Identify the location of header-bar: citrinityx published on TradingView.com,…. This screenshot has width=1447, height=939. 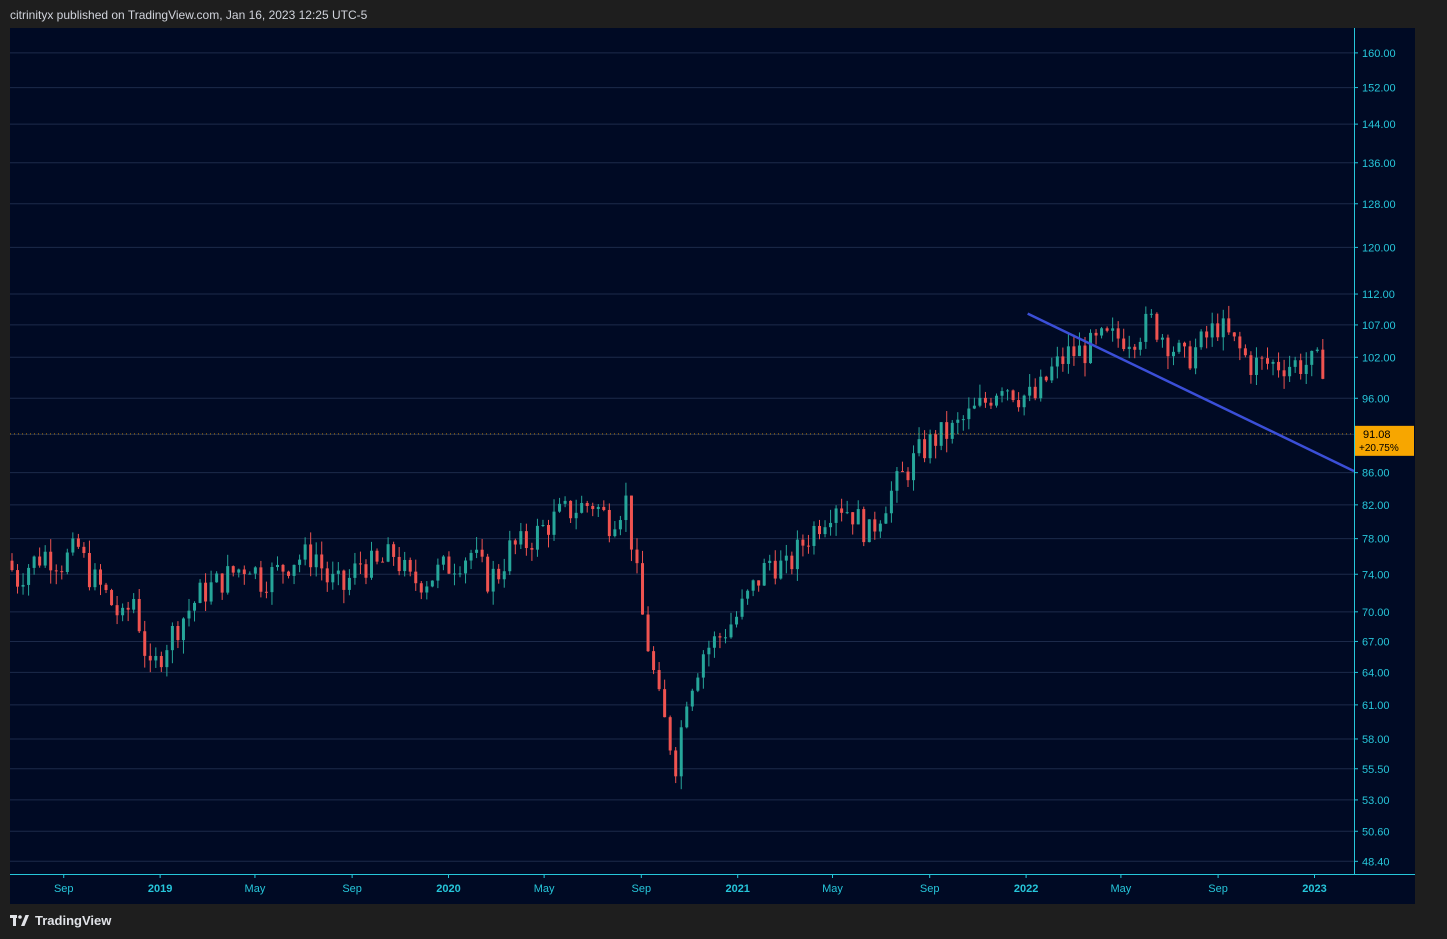
(723, 14).